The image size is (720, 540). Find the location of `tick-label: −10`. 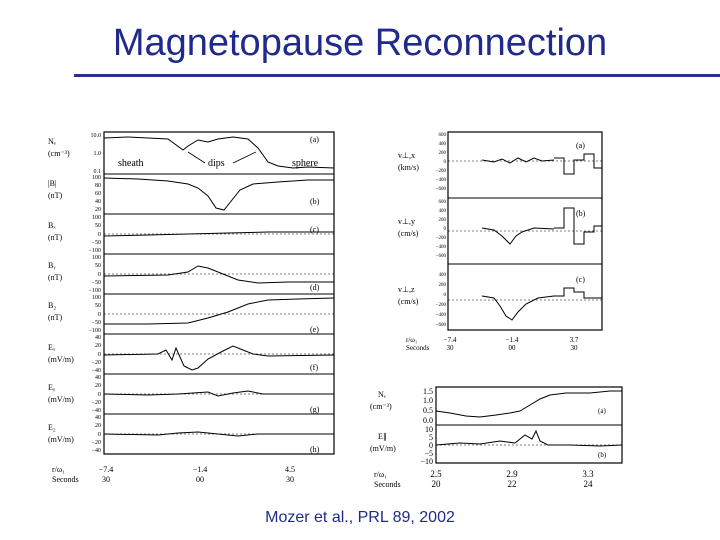

tick-label: −10 is located at coordinates (426, 461).